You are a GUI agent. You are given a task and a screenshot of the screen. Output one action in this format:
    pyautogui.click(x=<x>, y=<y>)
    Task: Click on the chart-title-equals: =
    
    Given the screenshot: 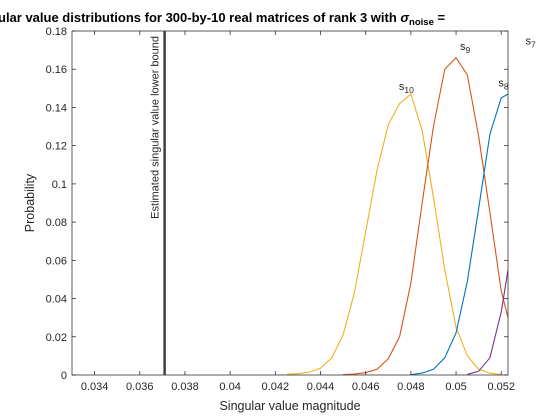 What is the action you would take?
    pyautogui.click(x=440, y=17)
    